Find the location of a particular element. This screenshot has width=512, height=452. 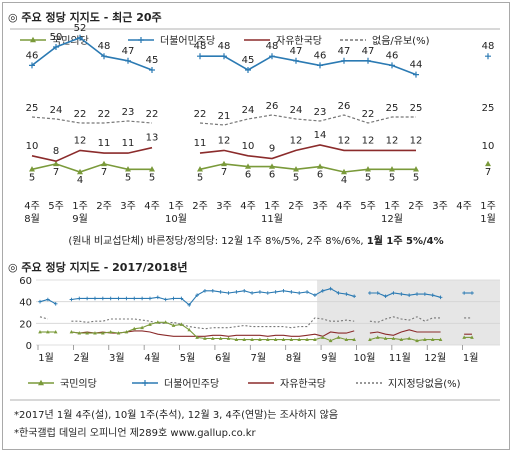

chart1-series-2: 10 8 12 11 11 13 11 12 10 9 12 14 12 12 12 12 10 is located at coordinates (260, 146).